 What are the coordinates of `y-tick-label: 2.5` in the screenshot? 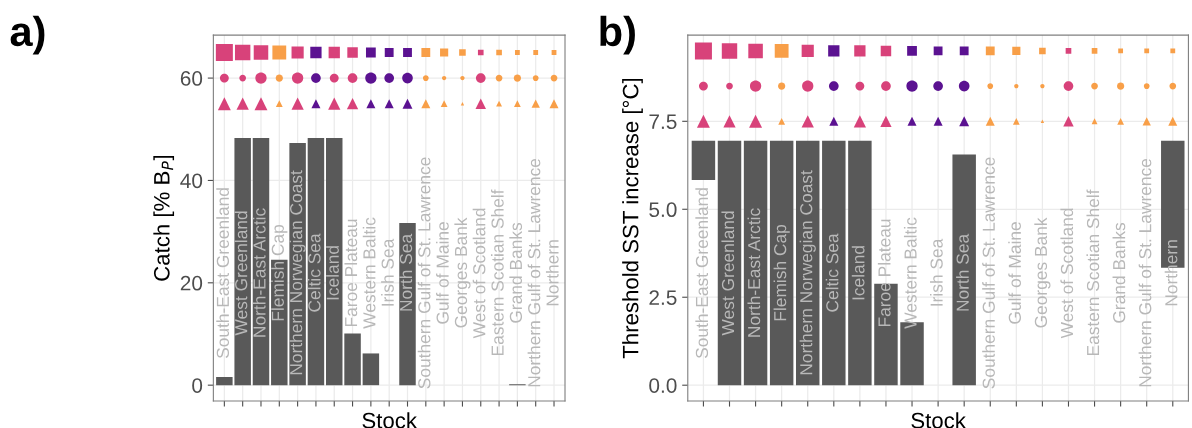 It's located at (663, 297).